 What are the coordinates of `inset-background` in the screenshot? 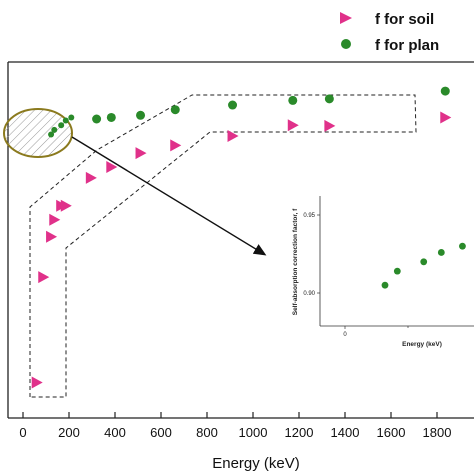 It's located at (396, 261).